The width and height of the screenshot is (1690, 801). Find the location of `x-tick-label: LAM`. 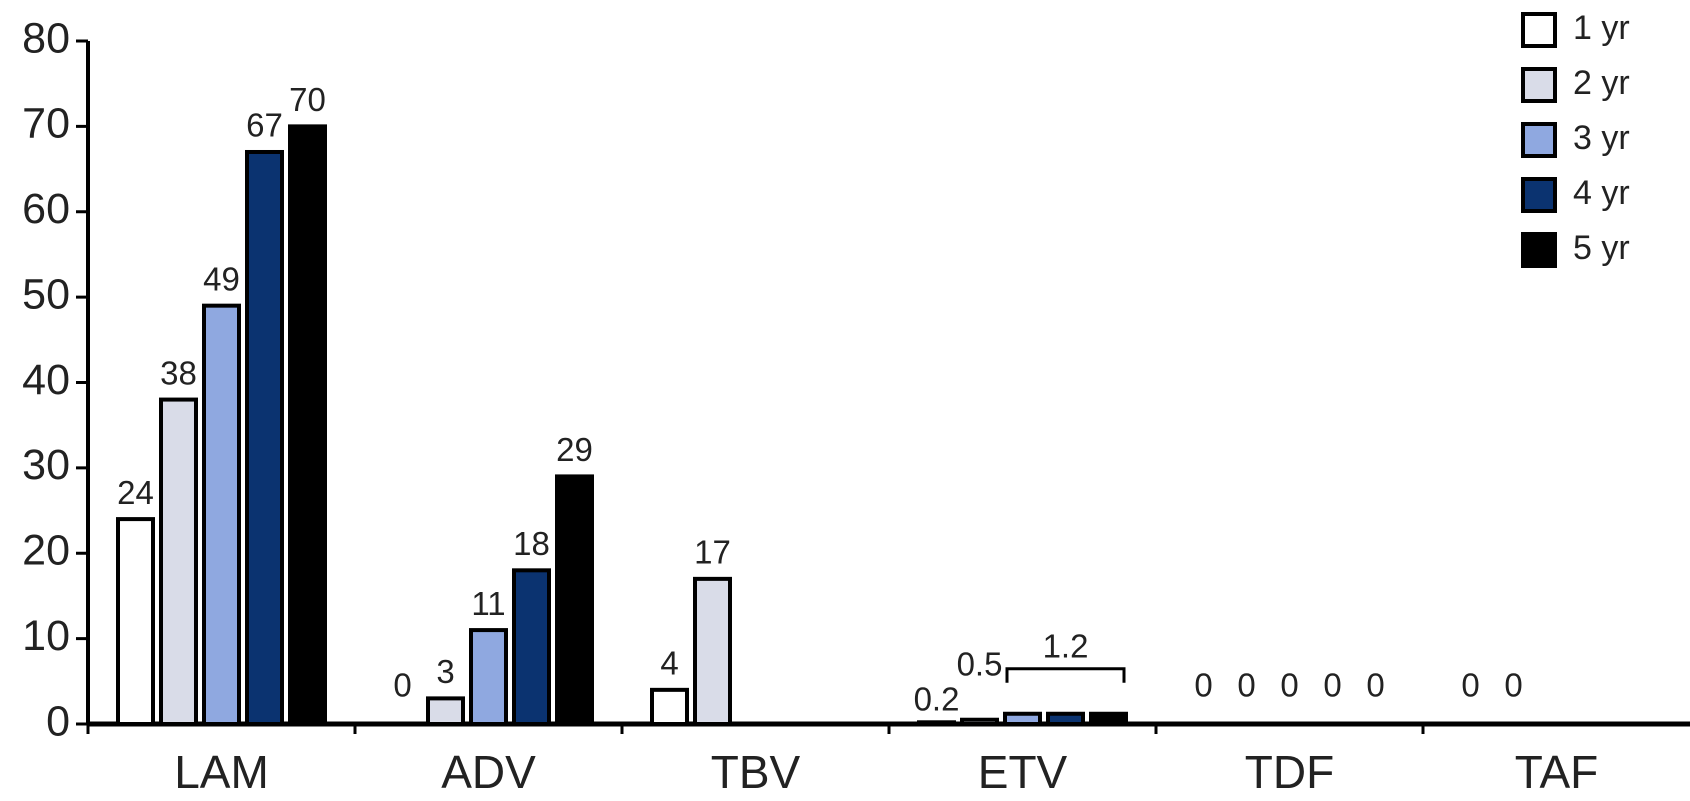

x-tick-label: LAM is located at coordinates (221, 772).